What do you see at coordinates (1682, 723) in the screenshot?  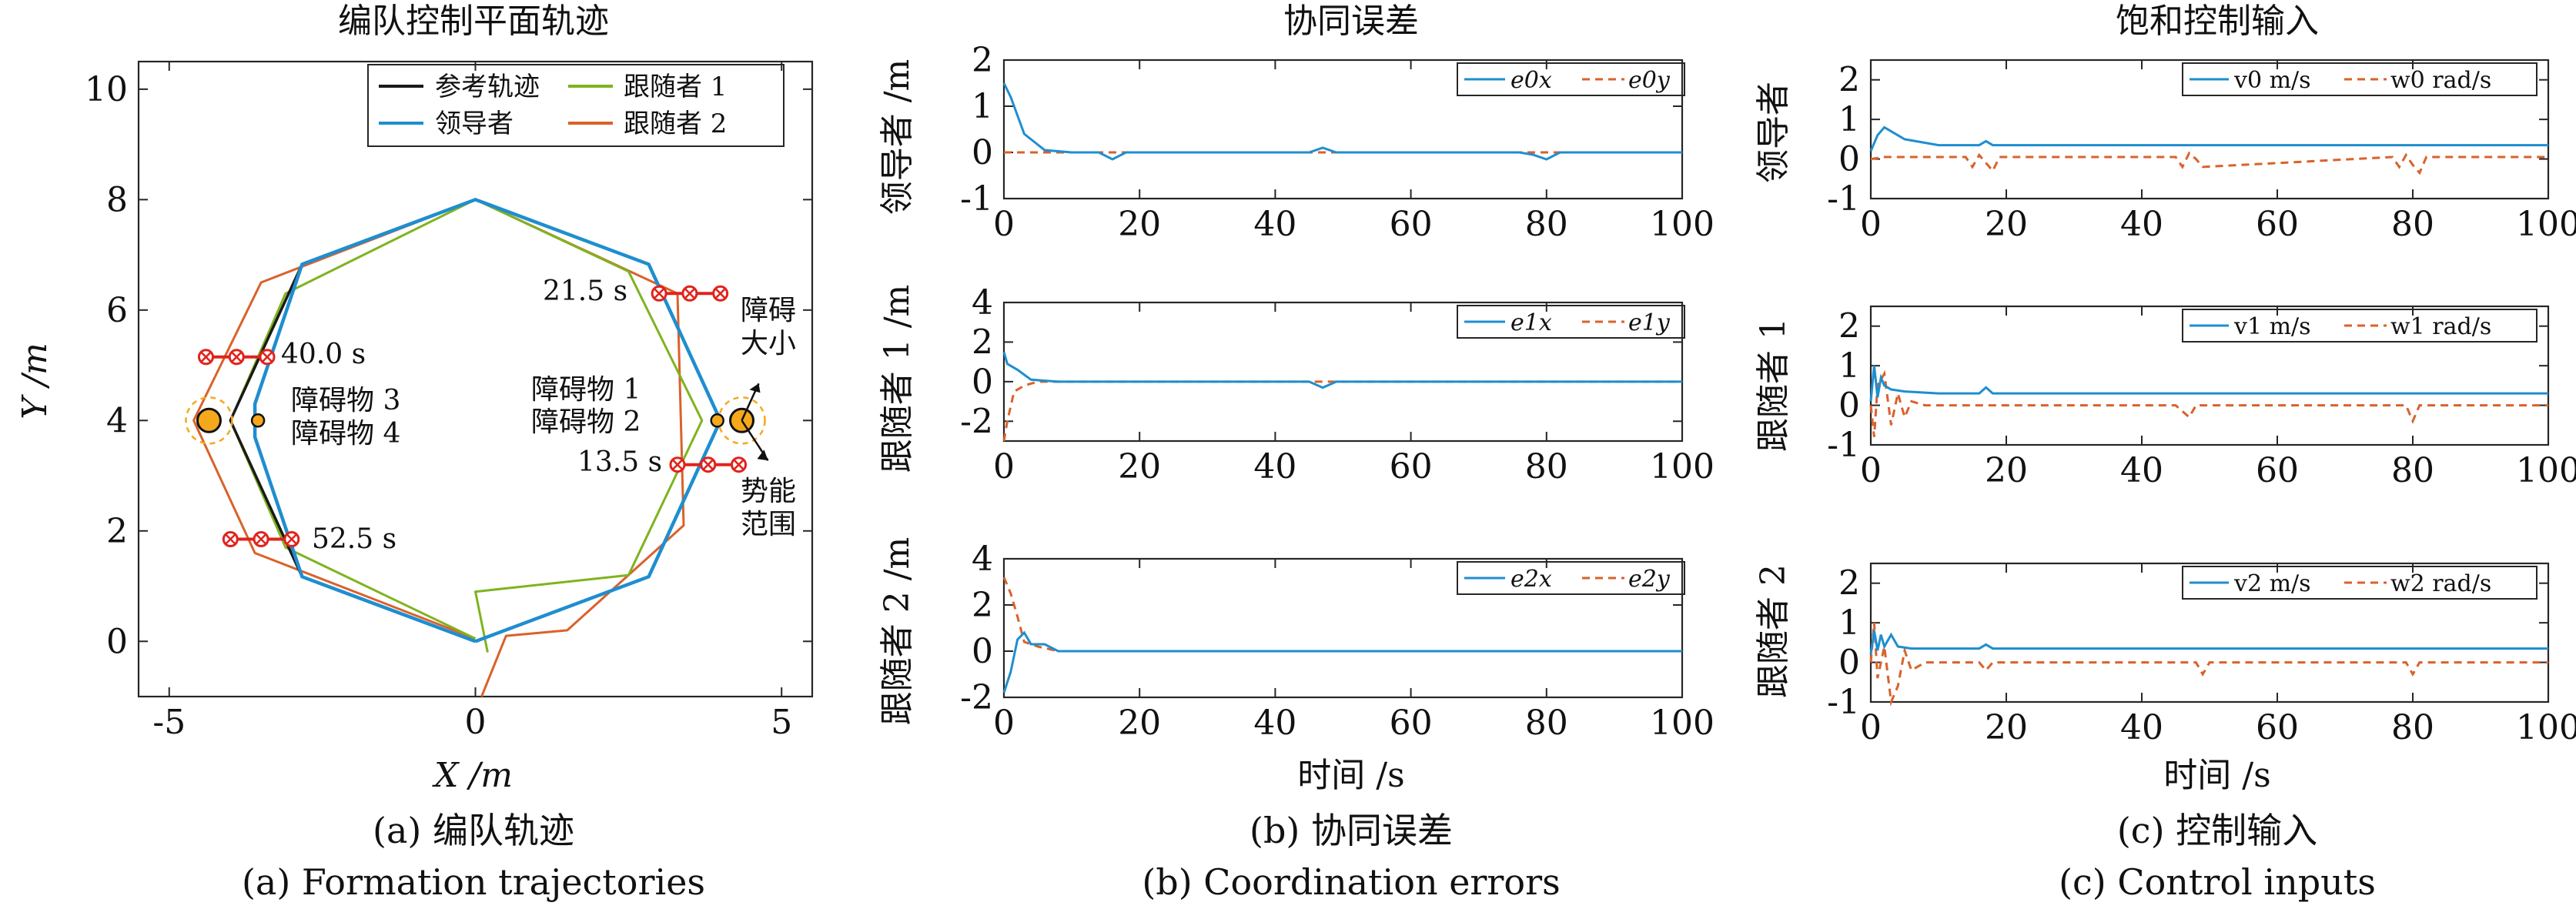 I see `panel-b-row2-xtick-label: 100` at bounding box center [1682, 723].